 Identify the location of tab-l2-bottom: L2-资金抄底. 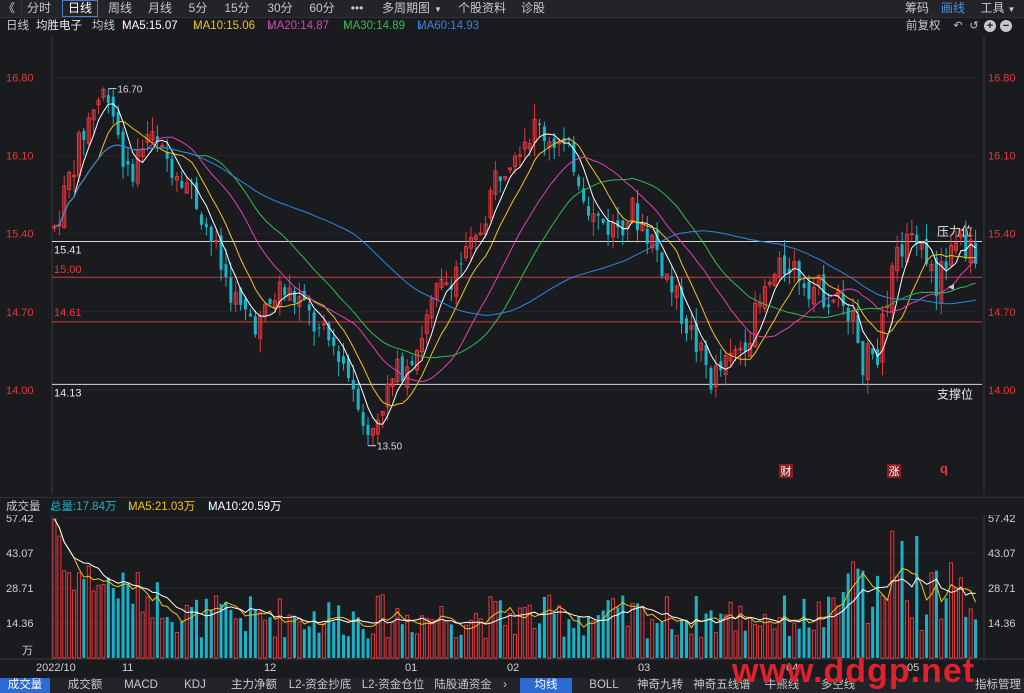
(320, 685).